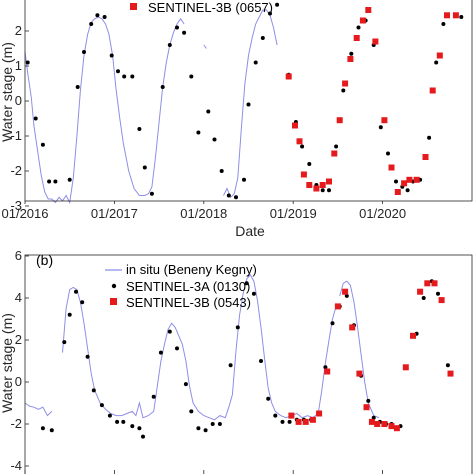 The height and width of the screenshot is (474, 474). I want to click on panel-b-ytick-label: -2, so click(16, 423).